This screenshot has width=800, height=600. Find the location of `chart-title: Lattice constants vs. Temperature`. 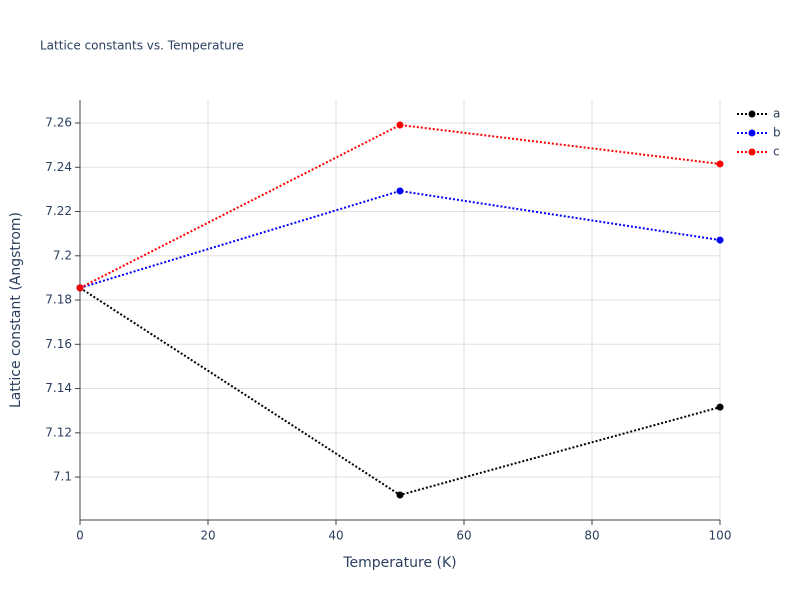

chart-title: Lattice constants vs. Temperature is located at coordinates (142, 46).